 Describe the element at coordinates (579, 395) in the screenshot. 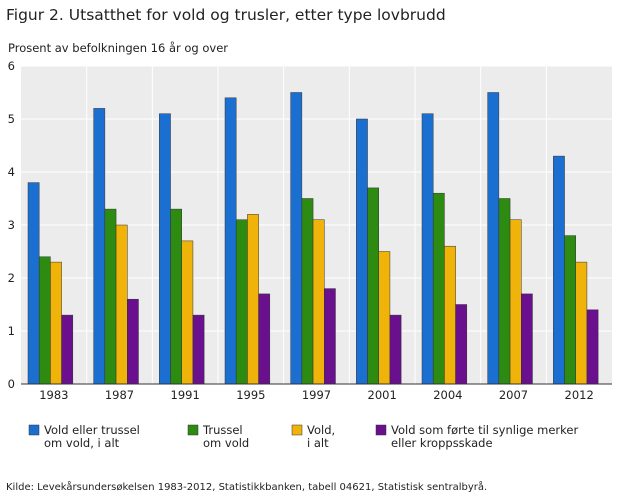

I see `x-tick-label: 2012` at that location.